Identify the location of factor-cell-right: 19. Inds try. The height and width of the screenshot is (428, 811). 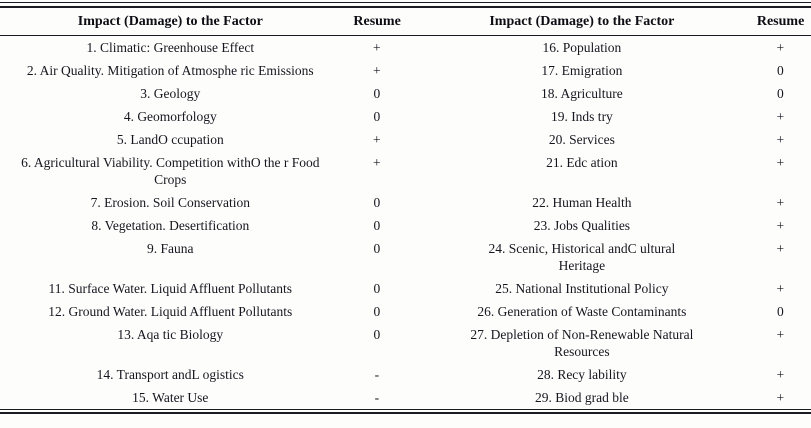
(581, 117).